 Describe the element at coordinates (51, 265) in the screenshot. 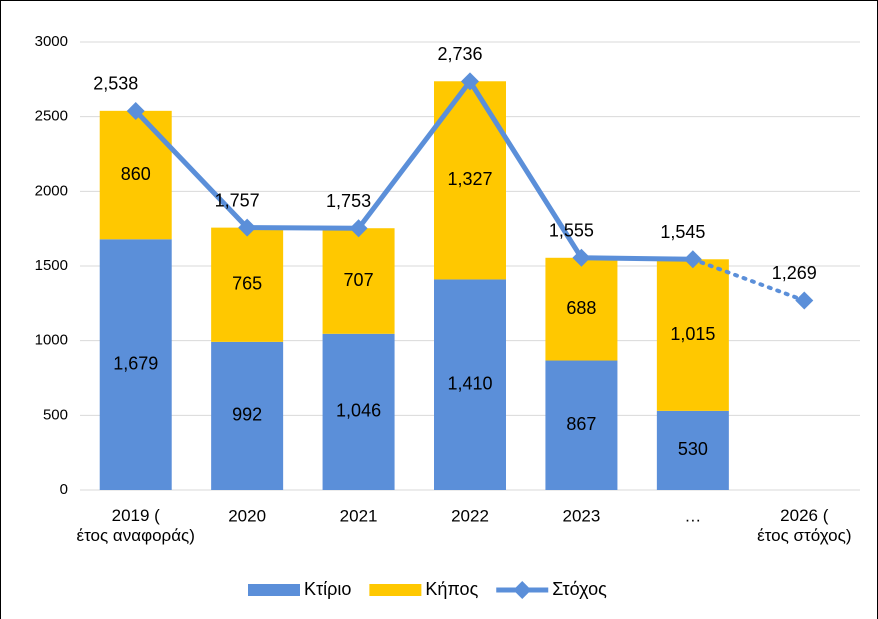

I see `y-tick-label: 1500` at that location.